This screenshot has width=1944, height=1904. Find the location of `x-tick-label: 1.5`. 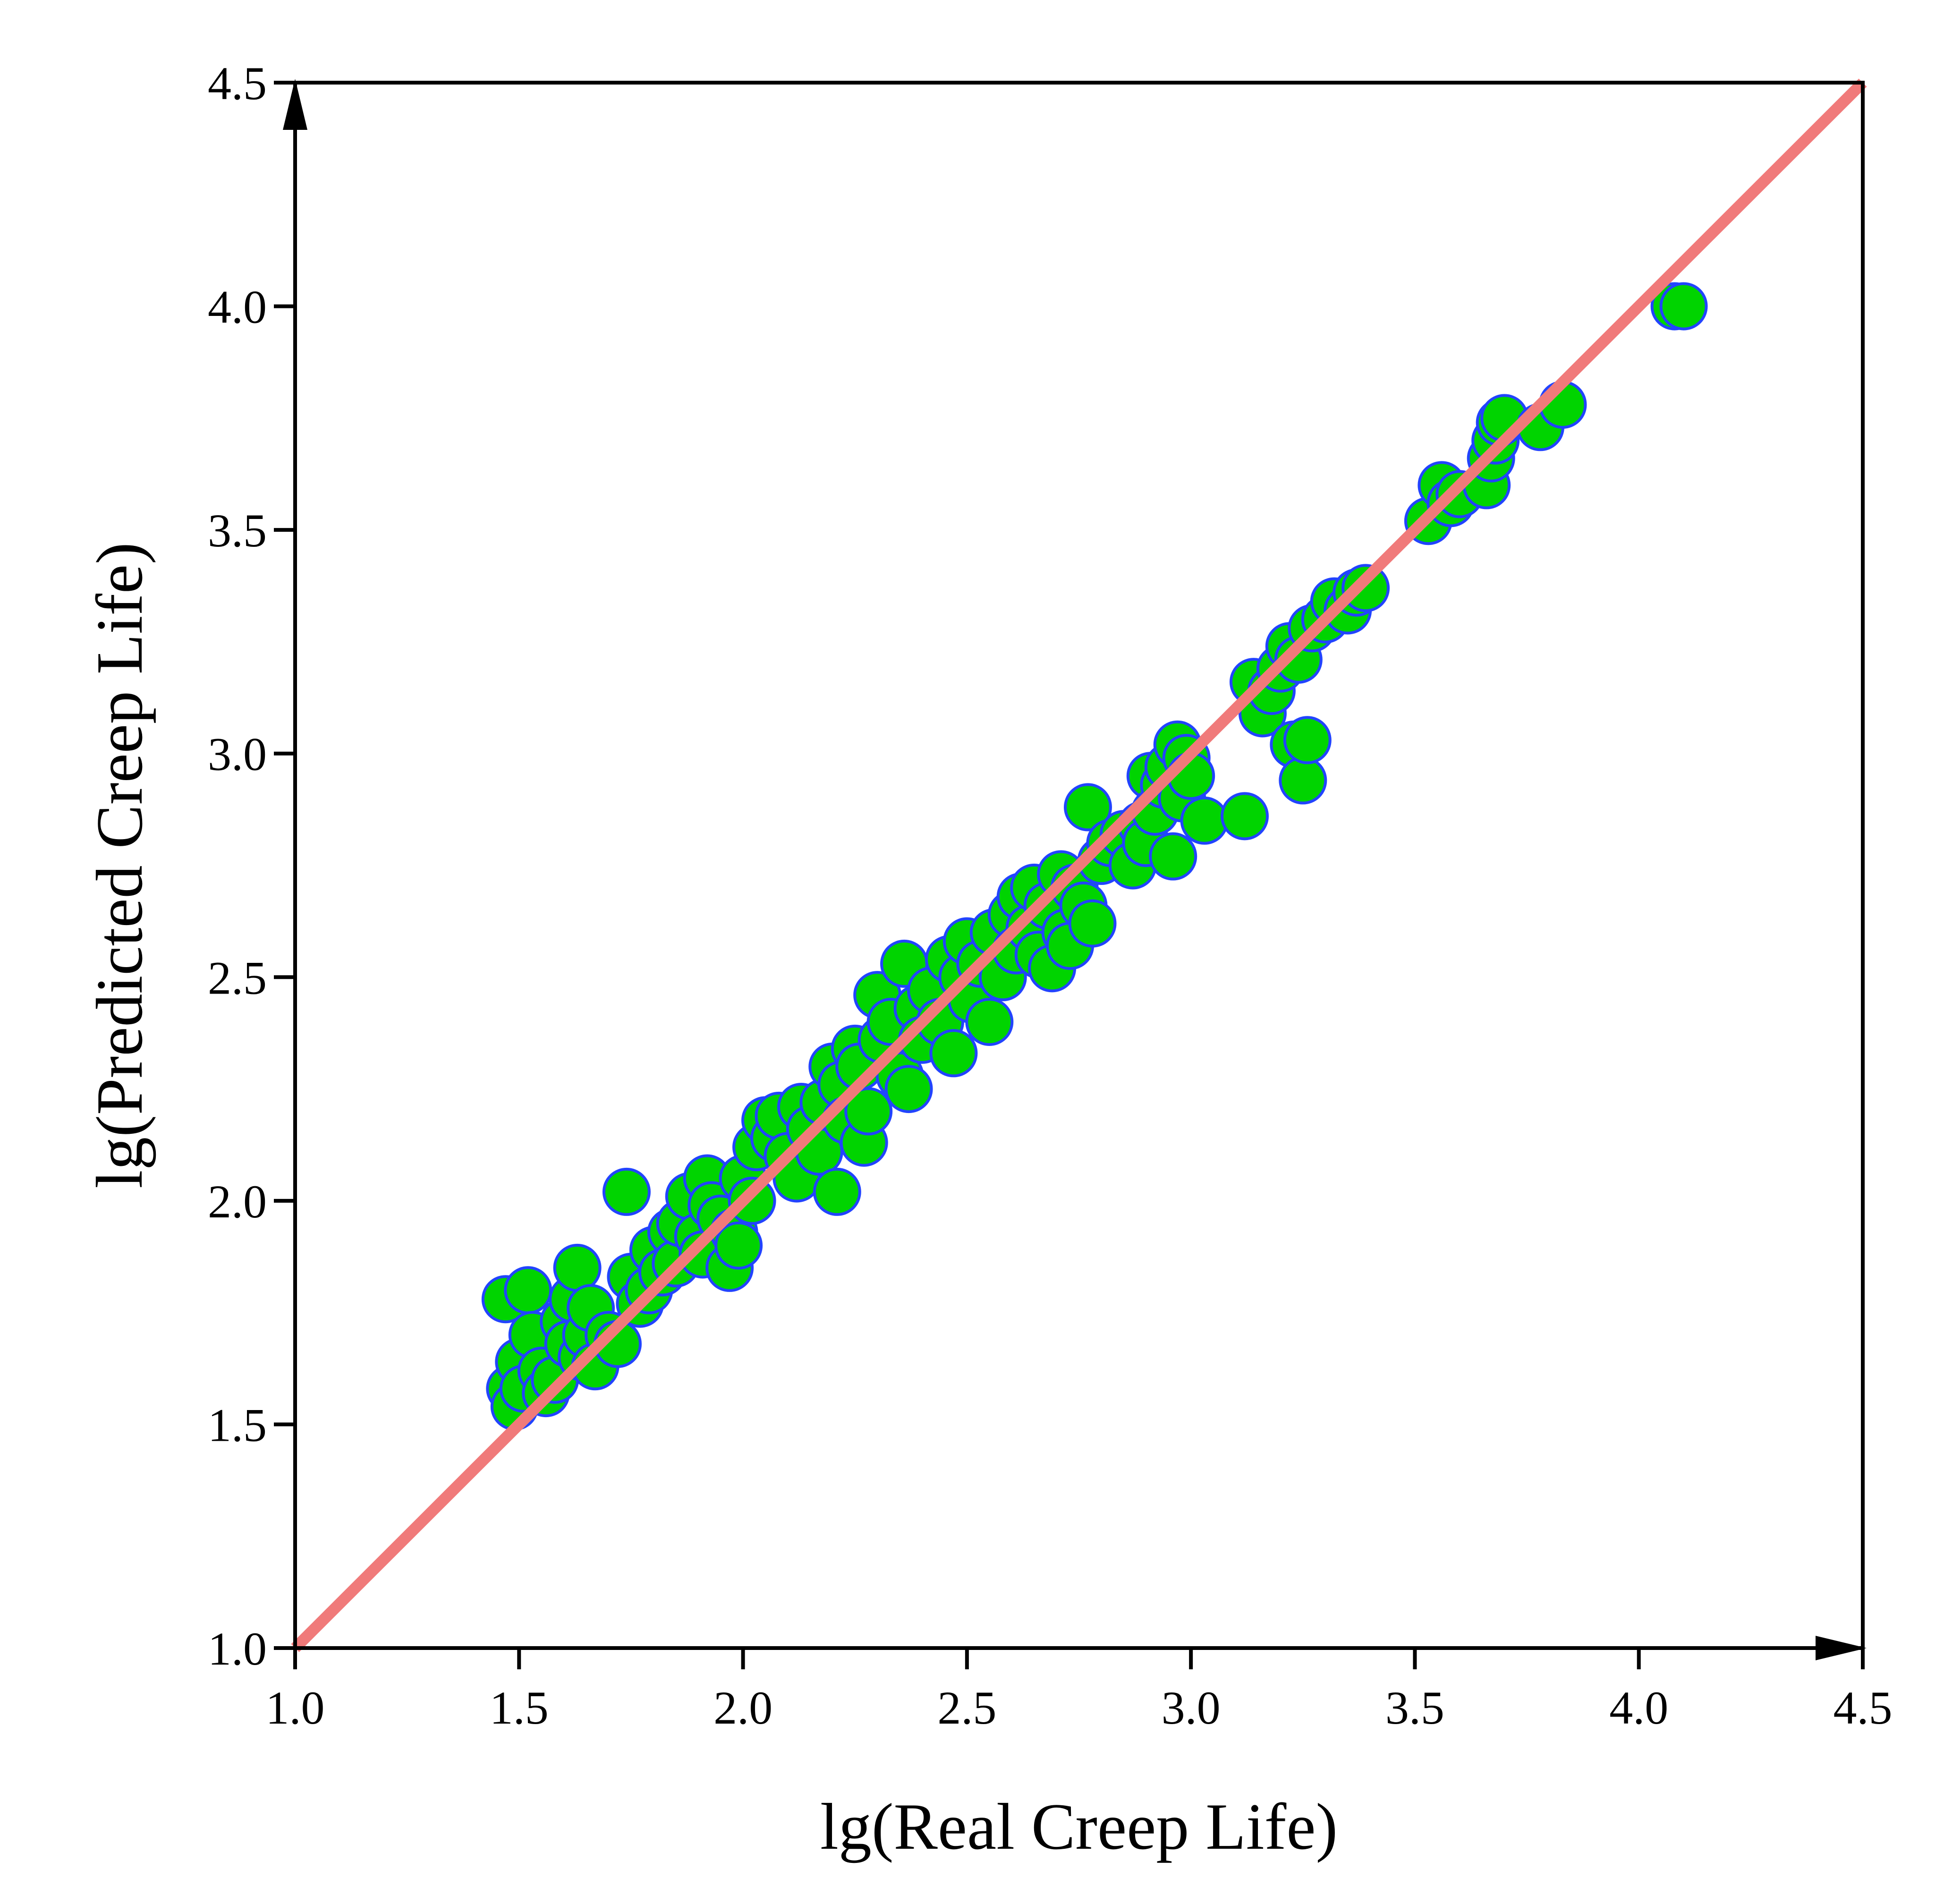

x-tick-label: 1.5 is located at coordinates (519, 1708).